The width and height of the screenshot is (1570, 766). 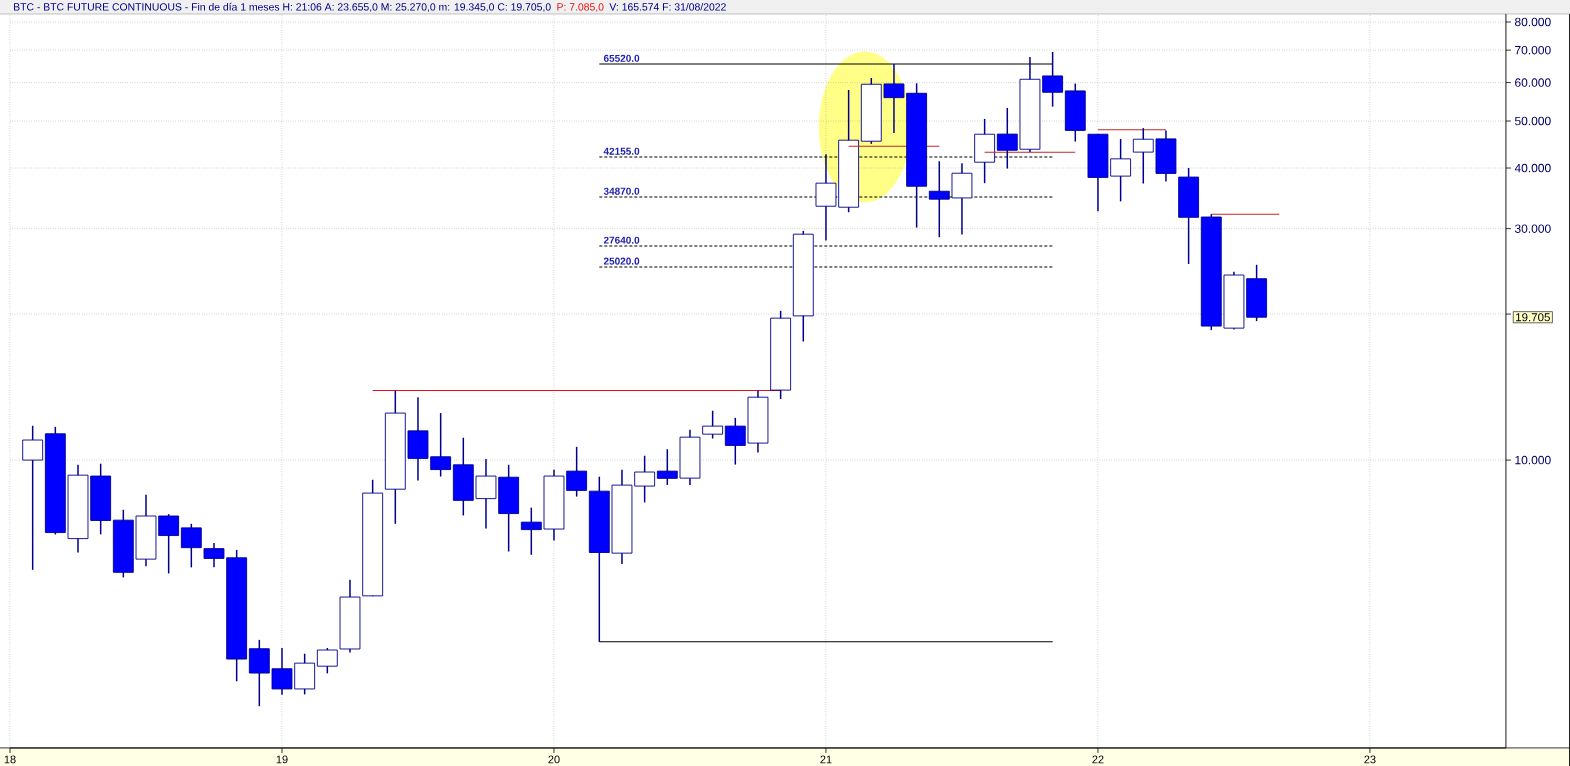 I want to click on y-tick-label: 40.000, so click(x=1532, y=168).